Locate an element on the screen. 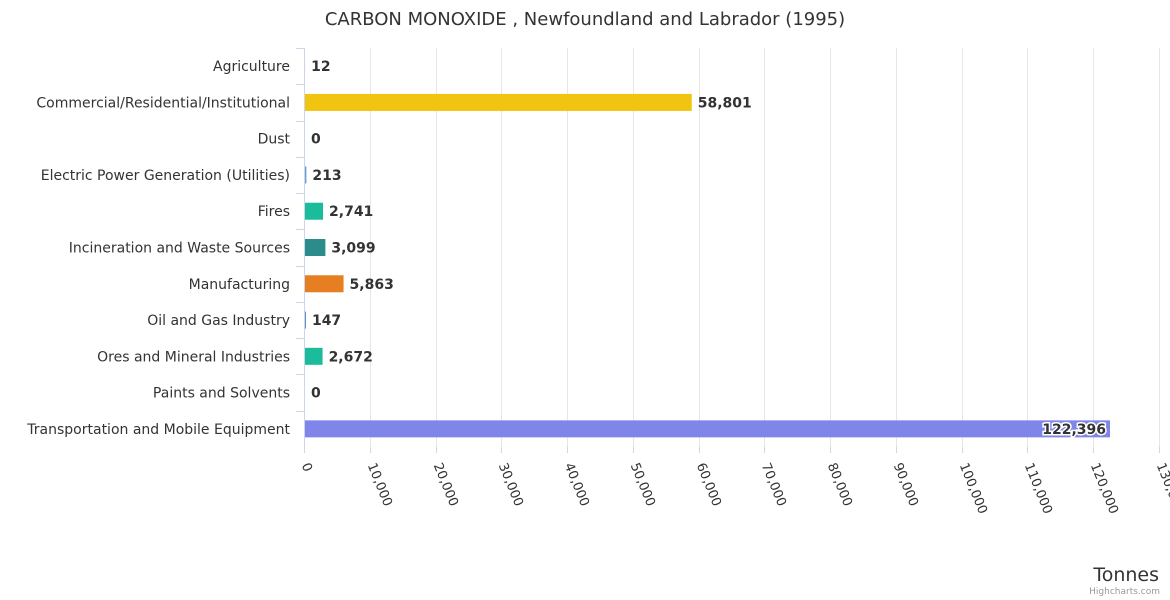  data-label: 213 is located at coordinates (326, 176).